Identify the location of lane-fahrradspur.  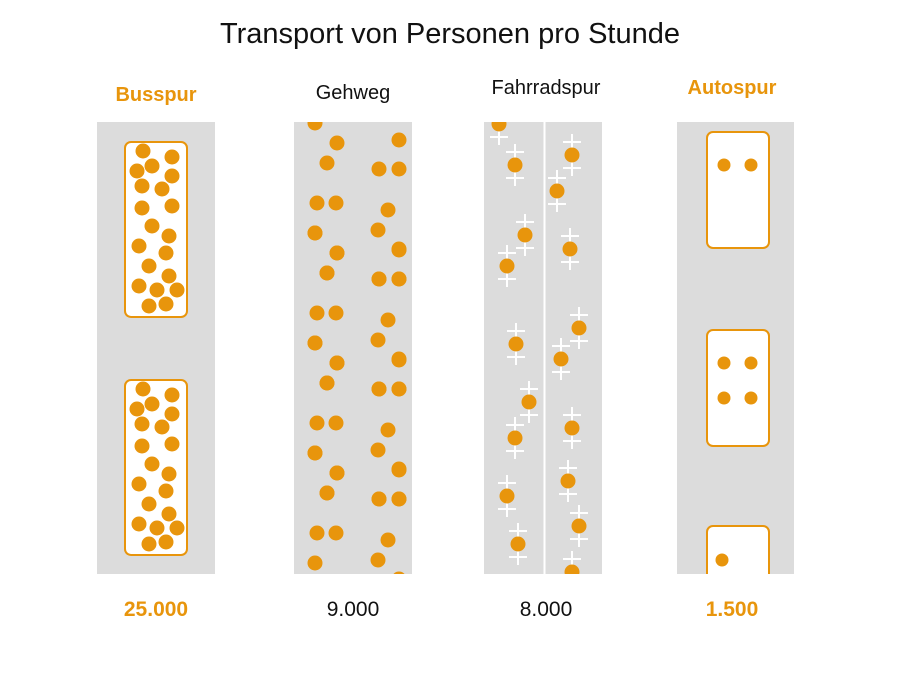
(543, 348).